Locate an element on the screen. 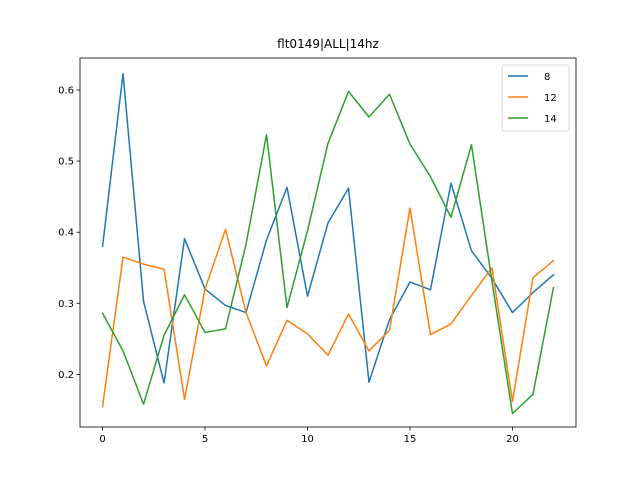  y-tick-label: 0.5 is located at coordinates (66, 162).